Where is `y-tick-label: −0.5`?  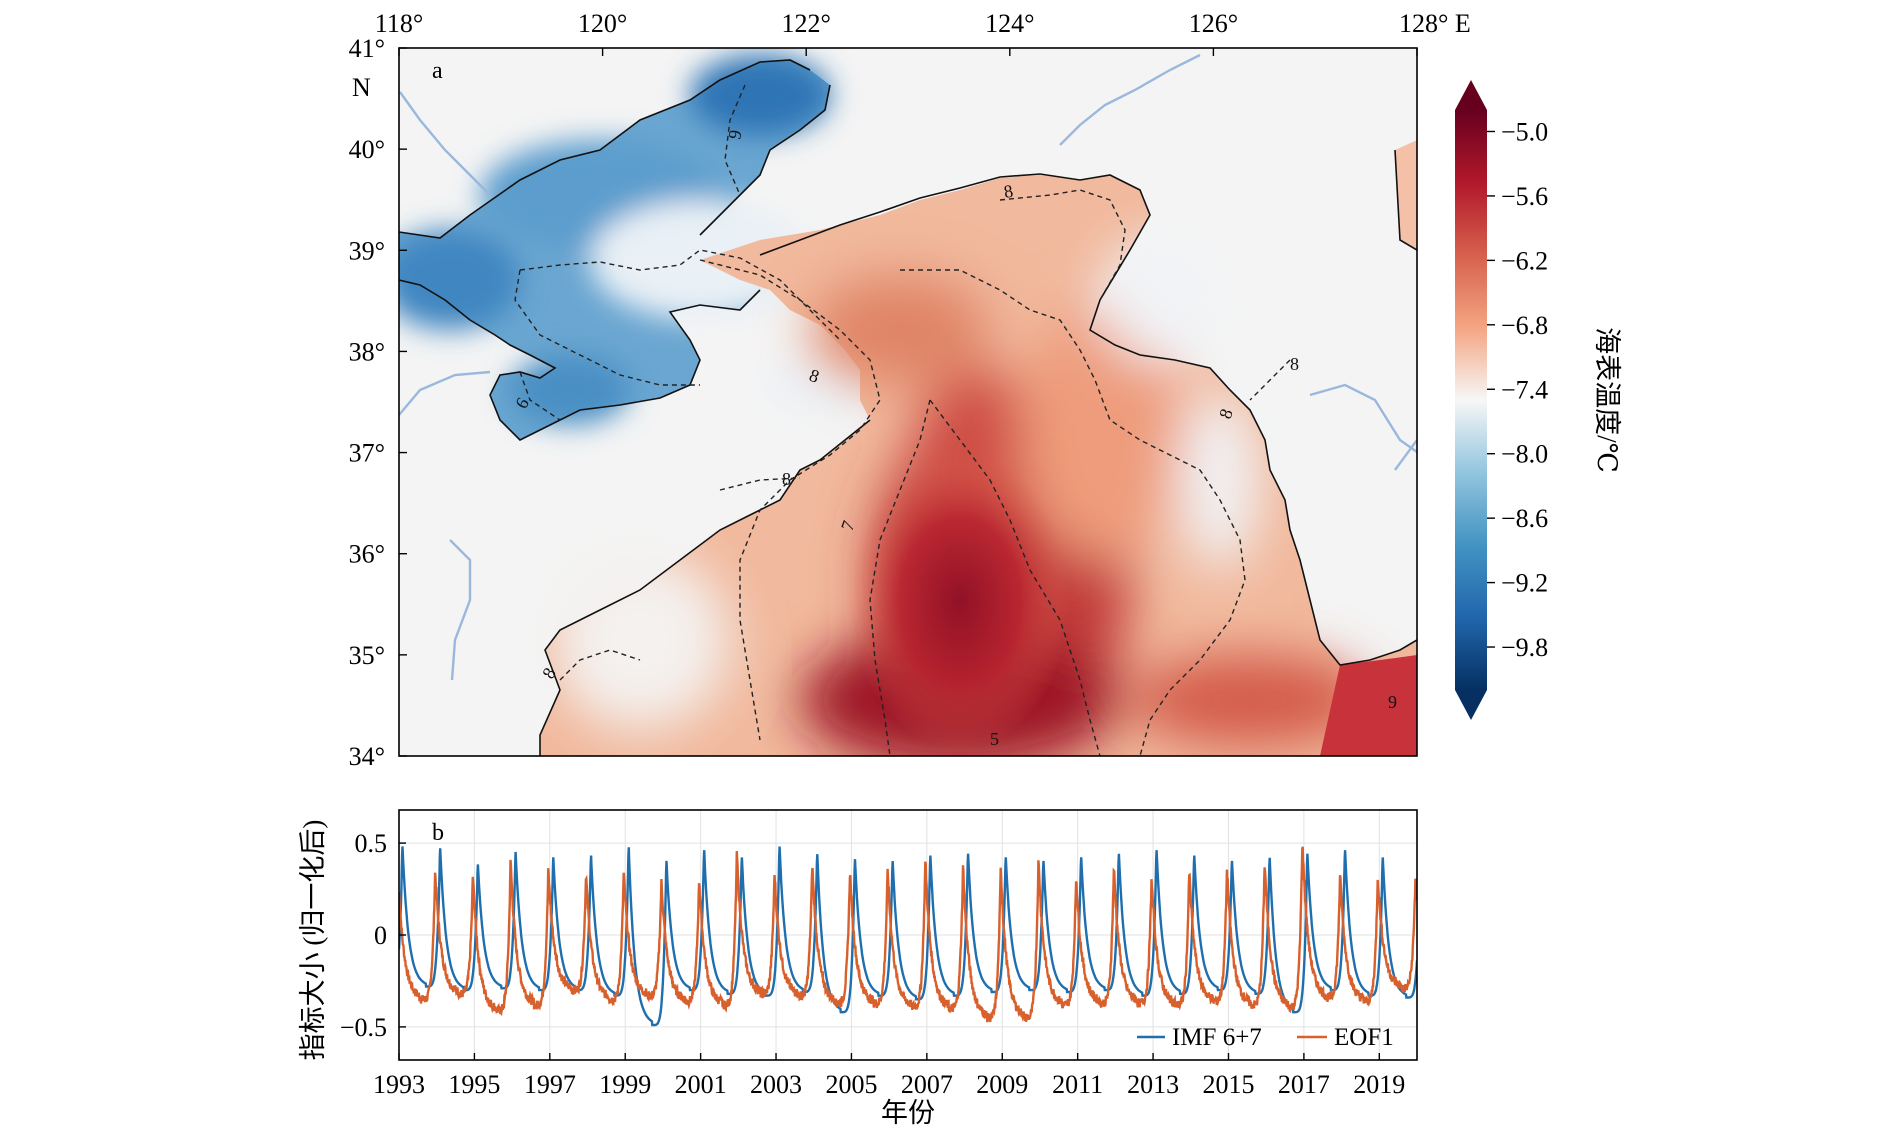
y-tick-label: −0.5 is located at coordinates (363, 1027).